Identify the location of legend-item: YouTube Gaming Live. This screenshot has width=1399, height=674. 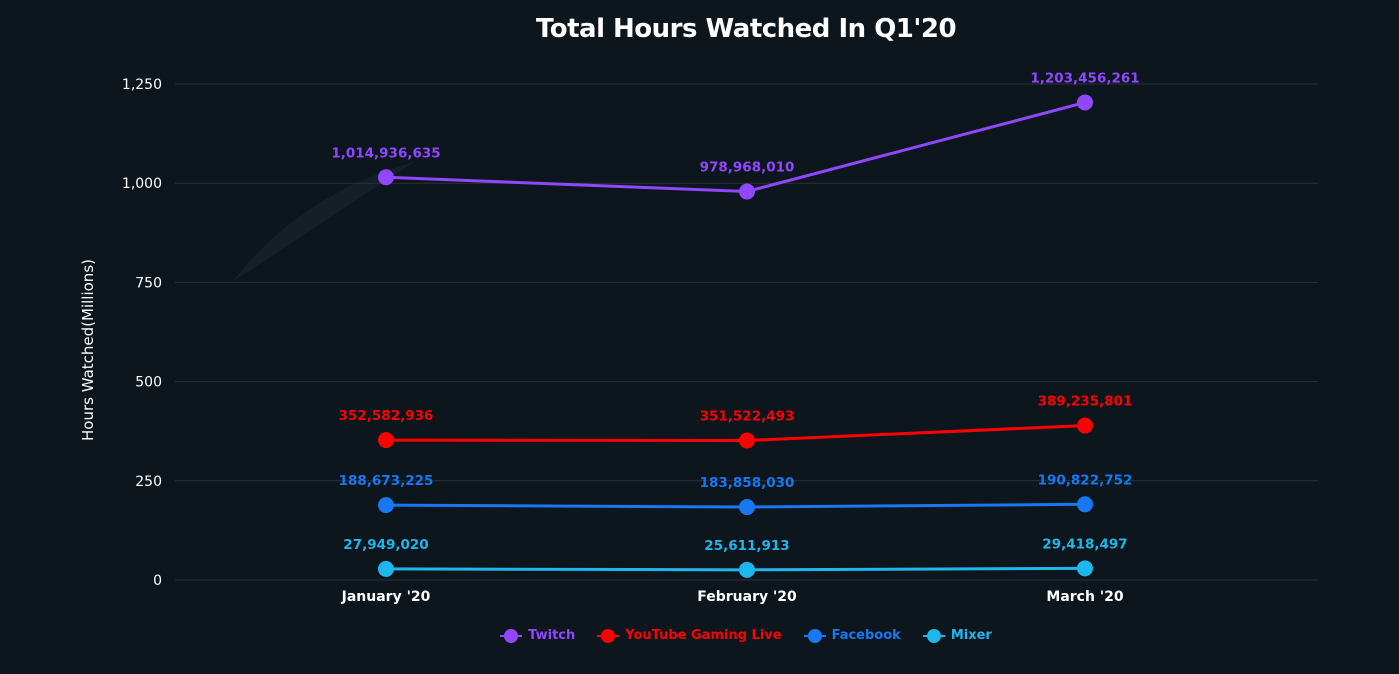
(689, 635).